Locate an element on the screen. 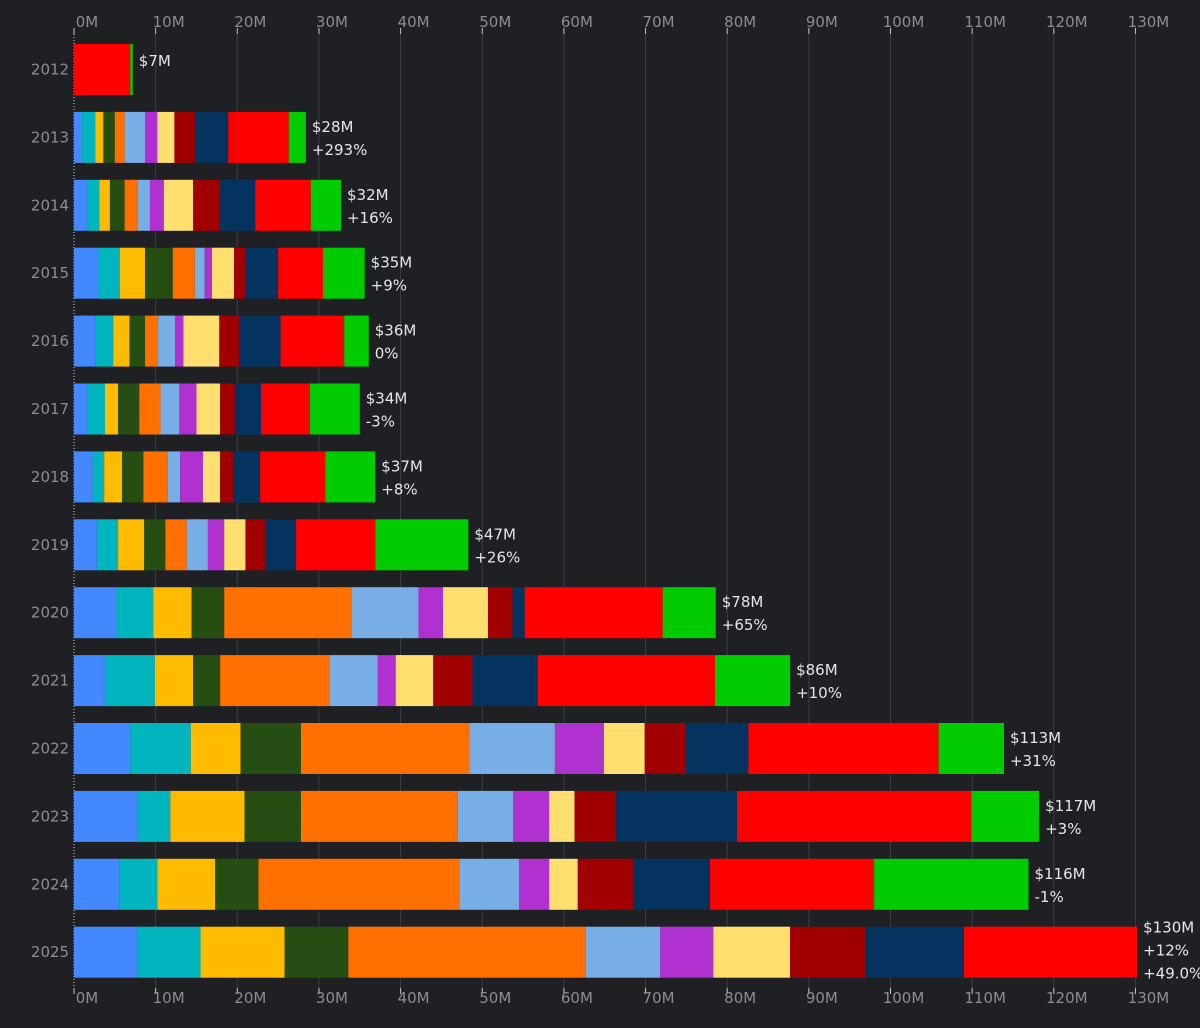 The width and height of the screenshot is (1200, 1028). x-tick-label: 0M is located at coordinates (87, 998).